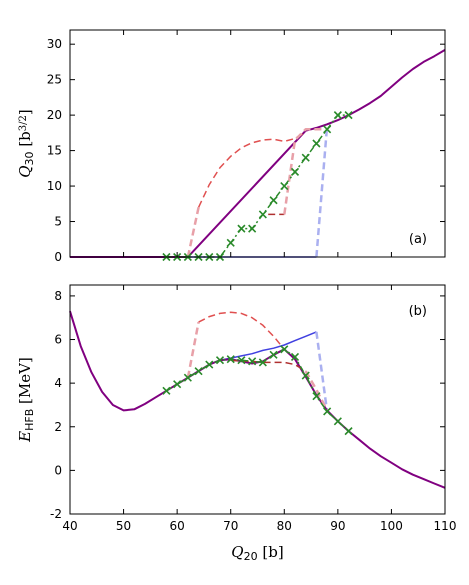 This screenshot has height=585, width=469. Describe the element at coordinates (58, 222) in the screenshot. I see `y-tick-label: 5` at that location.